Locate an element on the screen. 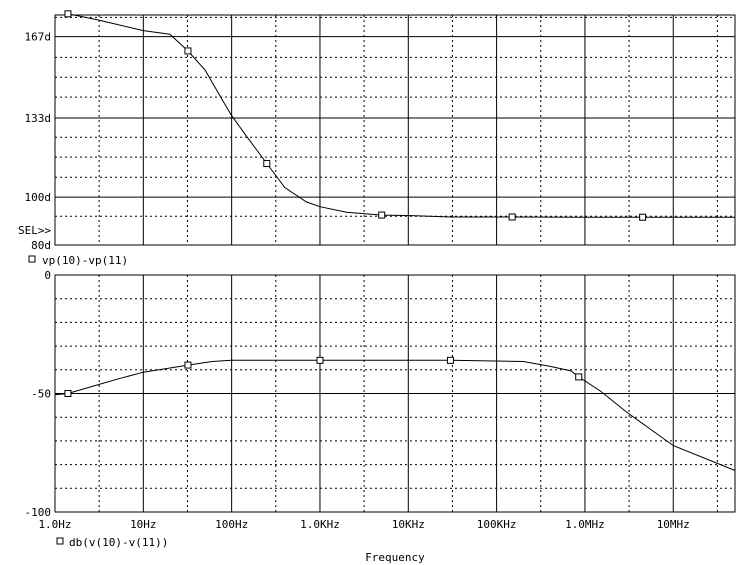 This screenshot has height=565, width=743. phase-y-tick-label: 167d is located at coordinates (38, 37).